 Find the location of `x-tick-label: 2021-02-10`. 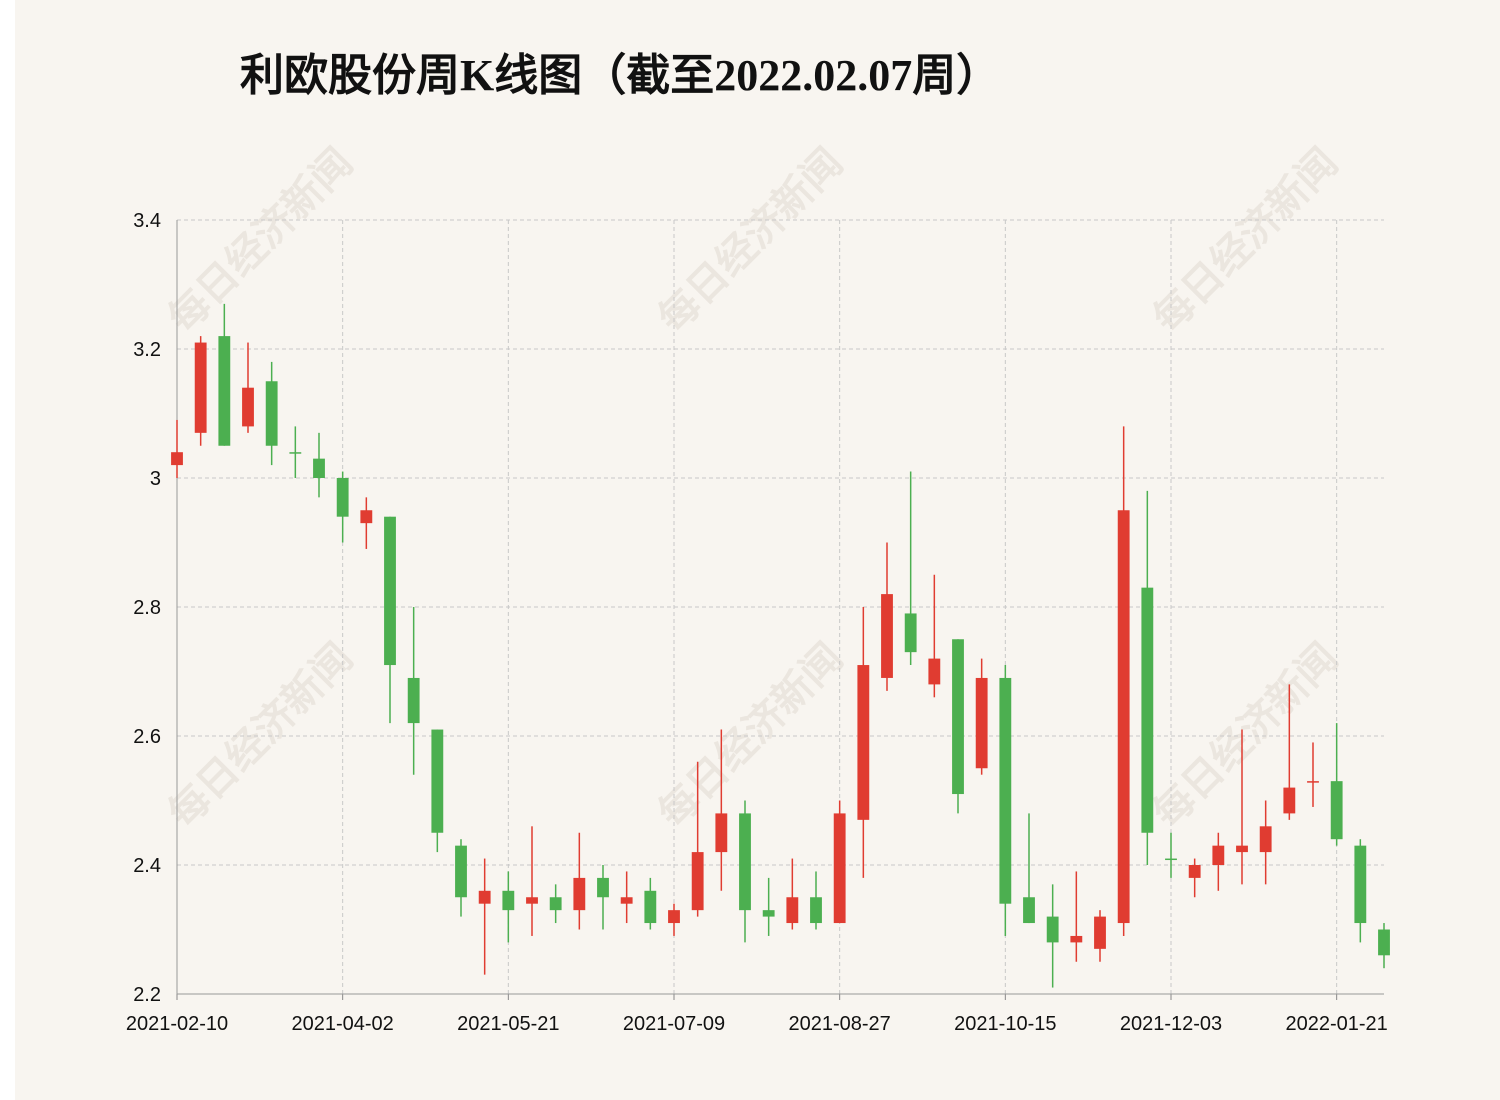

x-tick-label: 2021-02-10 is located at coordinates (177, 1024).